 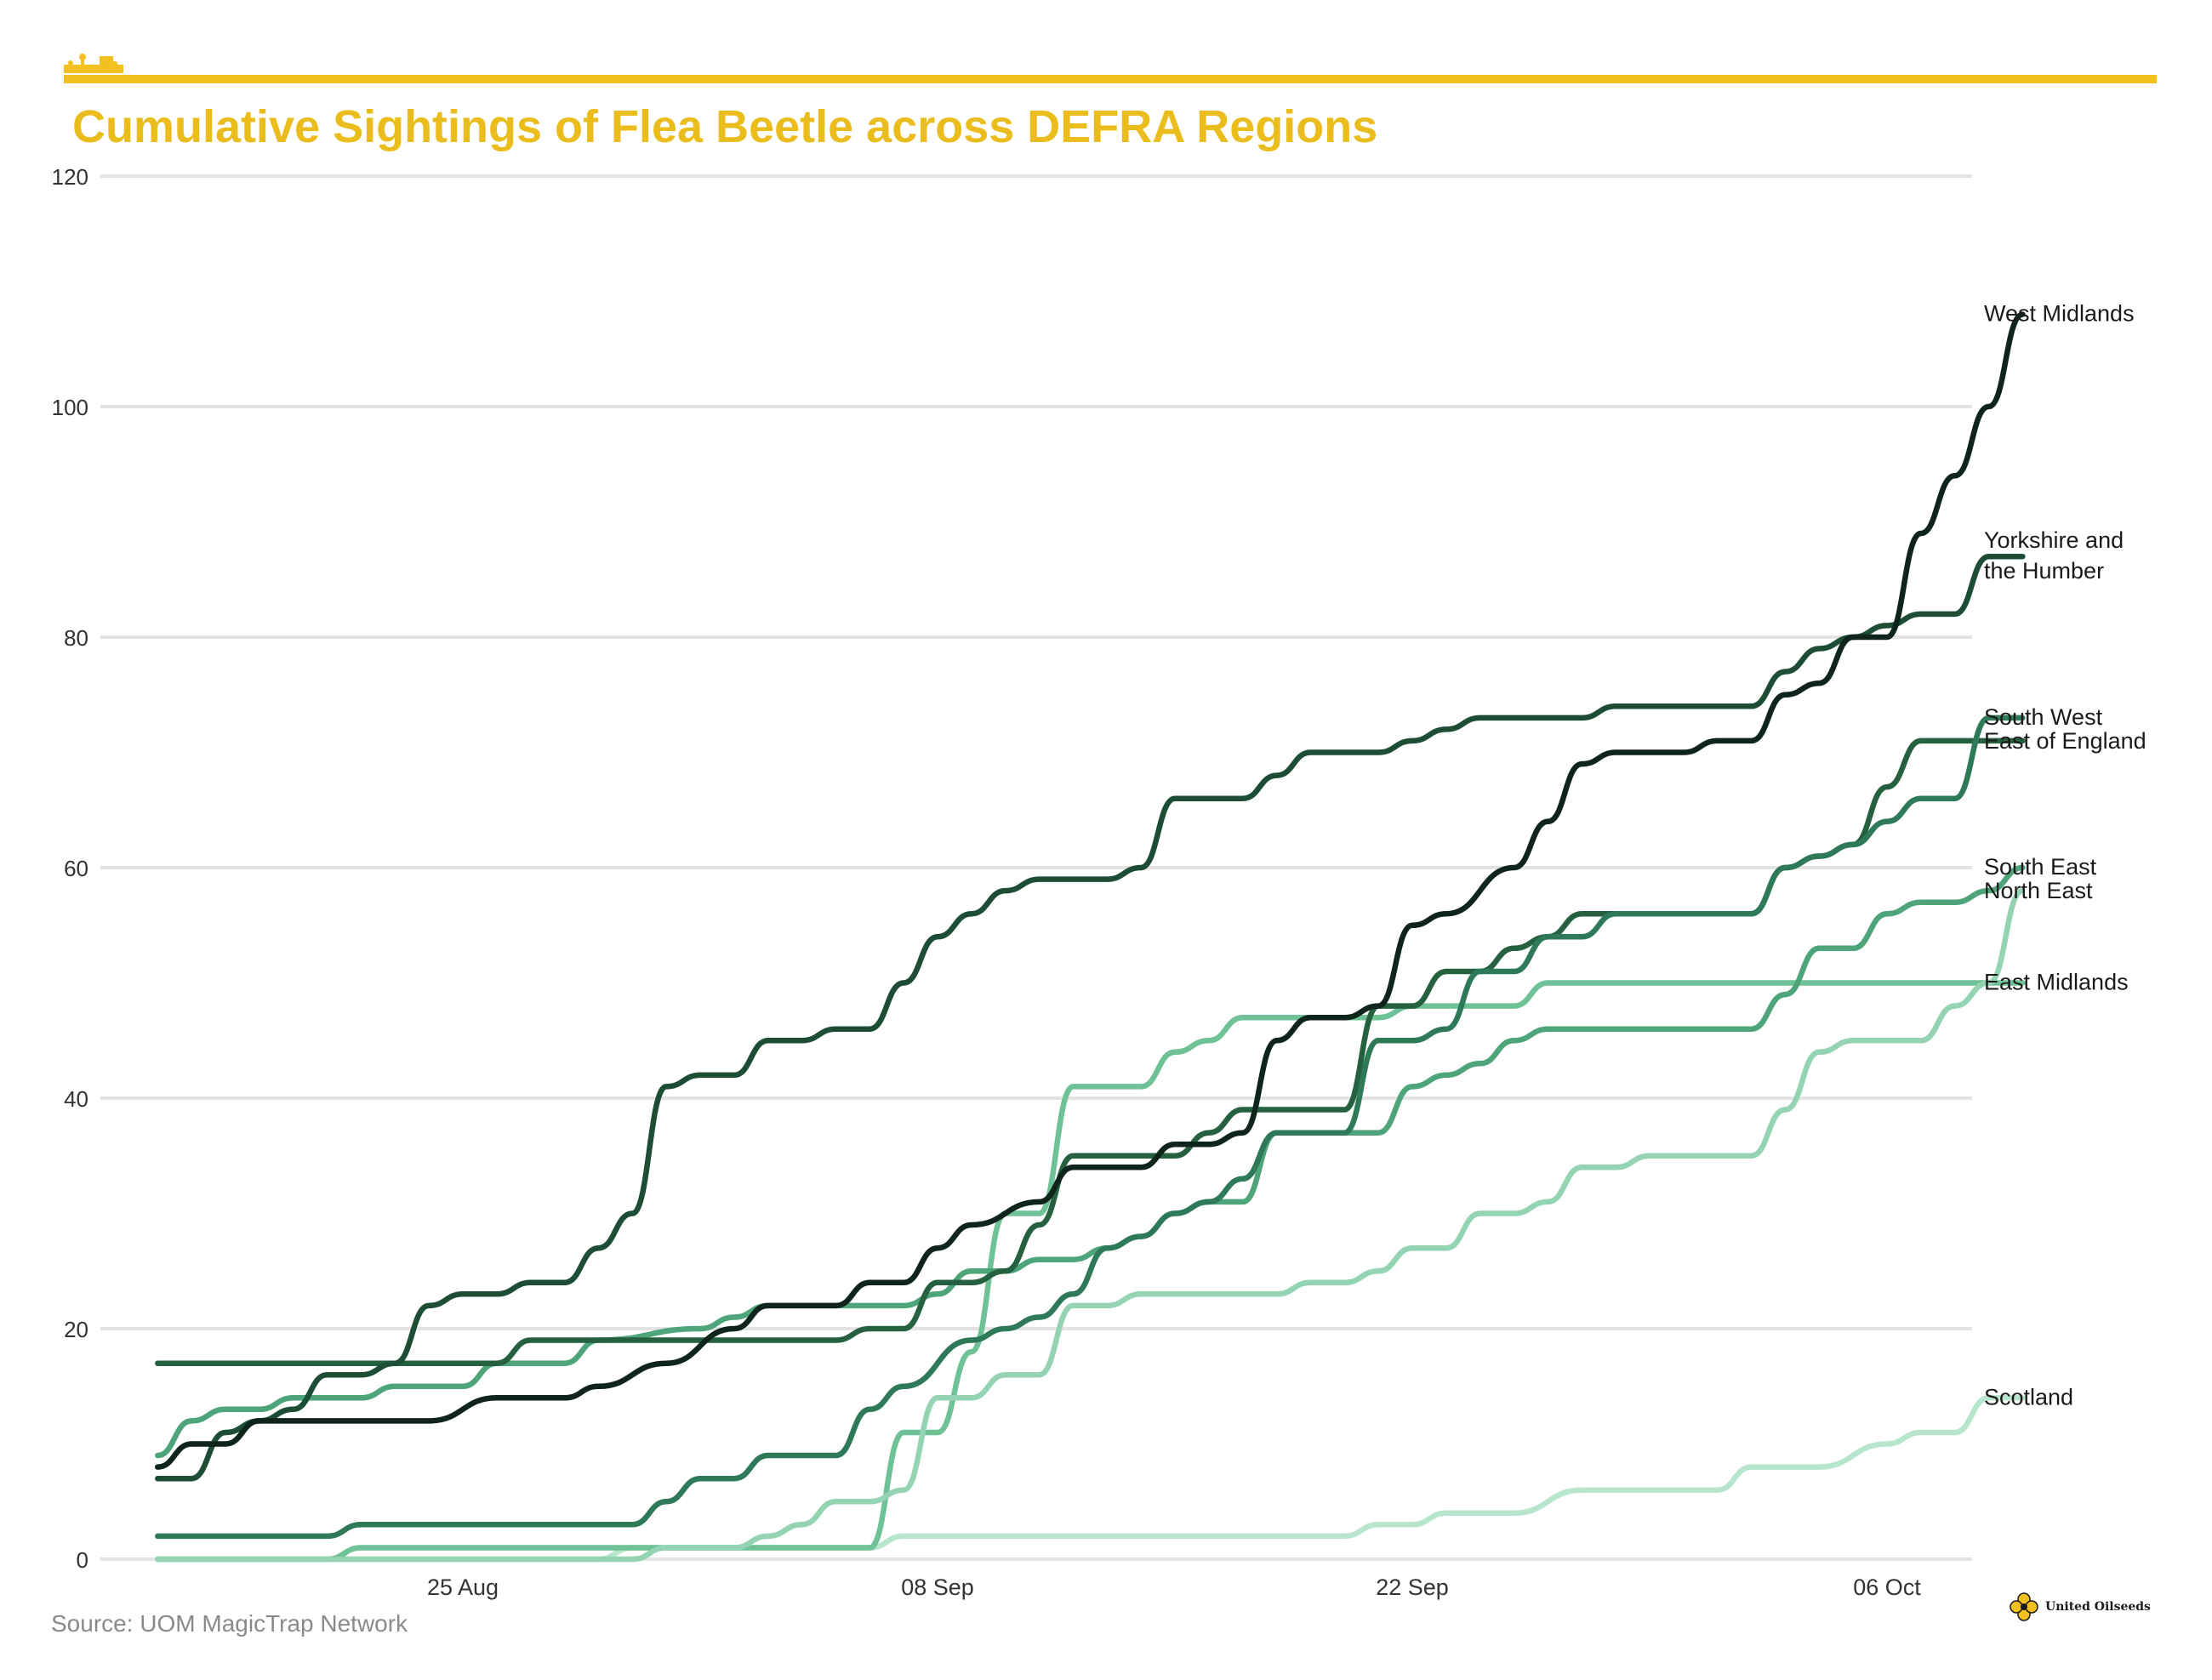 What do you see at coordinates (70, 177) in the screenshot?
I see `y-tick-label: 120` at bounding box center [70, 177].